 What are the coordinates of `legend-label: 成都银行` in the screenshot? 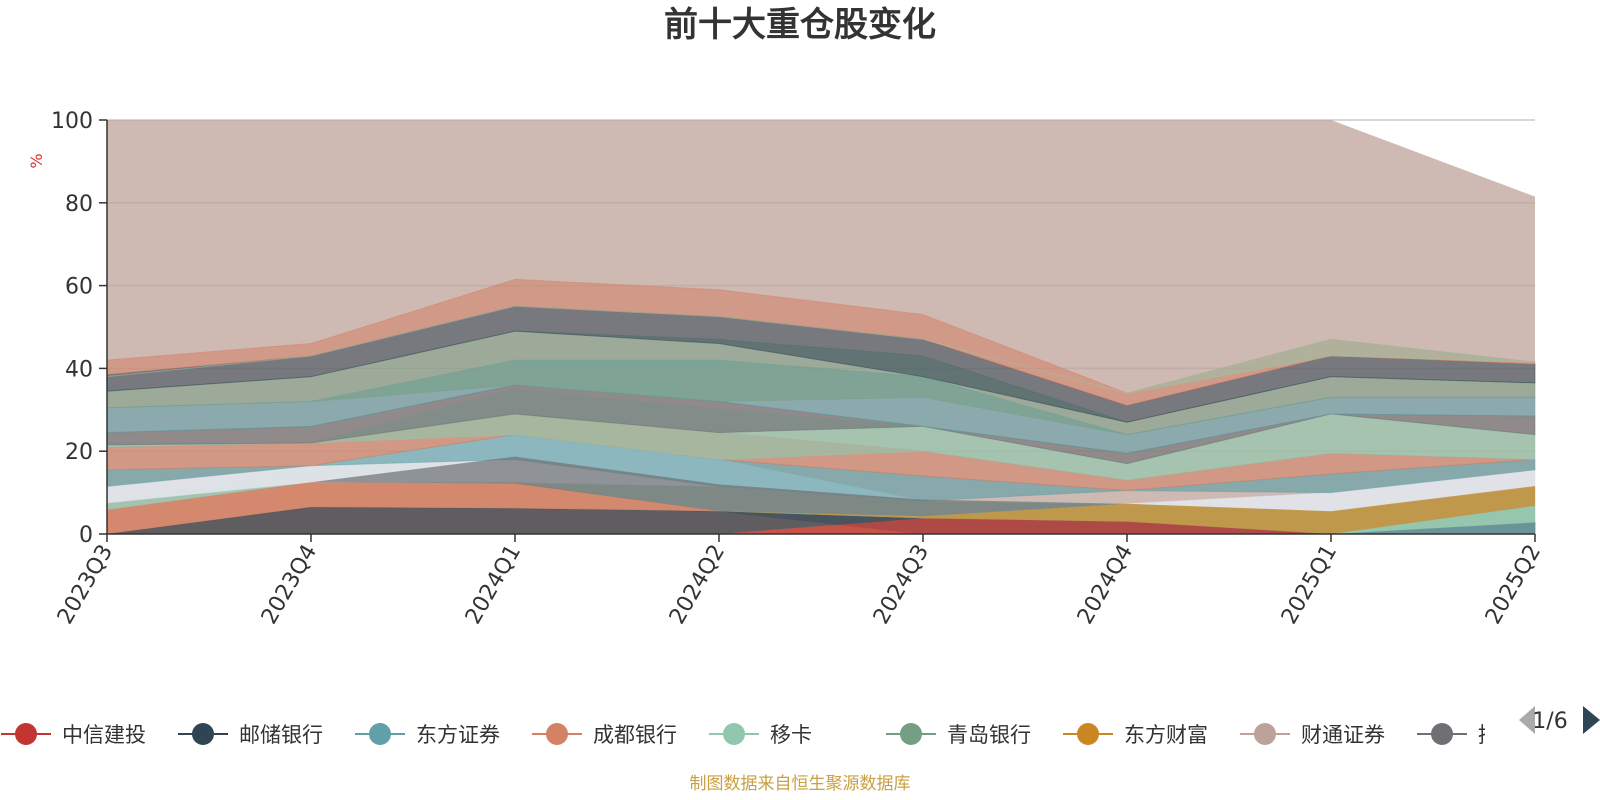 It's located at (635, 735).